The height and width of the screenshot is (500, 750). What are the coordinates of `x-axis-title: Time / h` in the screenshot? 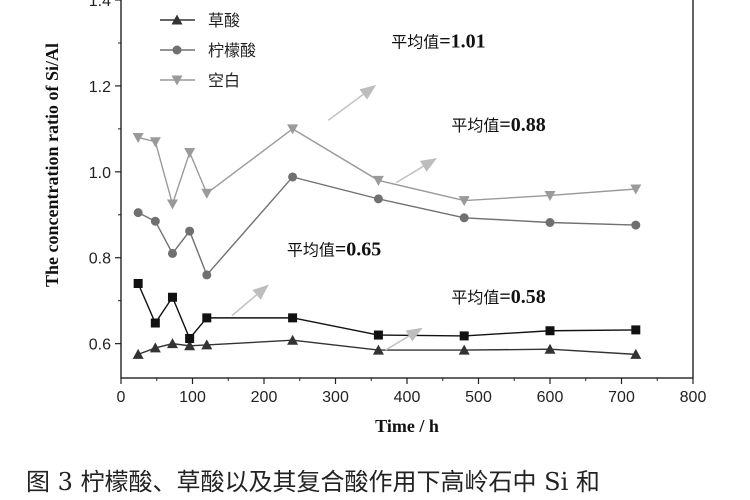 It's located at (407, 426).